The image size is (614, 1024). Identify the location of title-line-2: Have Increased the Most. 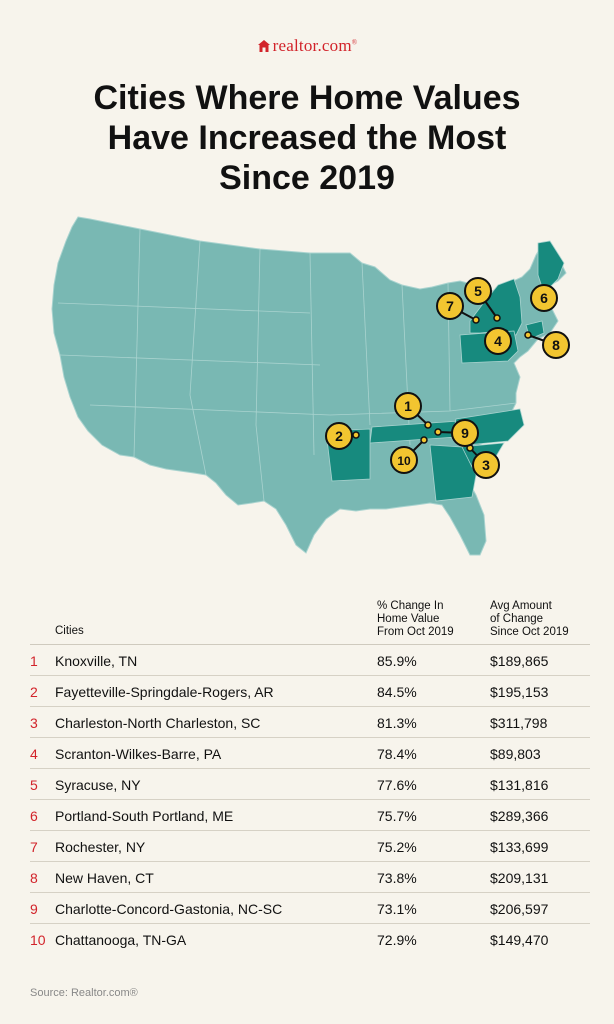
(307, 138).